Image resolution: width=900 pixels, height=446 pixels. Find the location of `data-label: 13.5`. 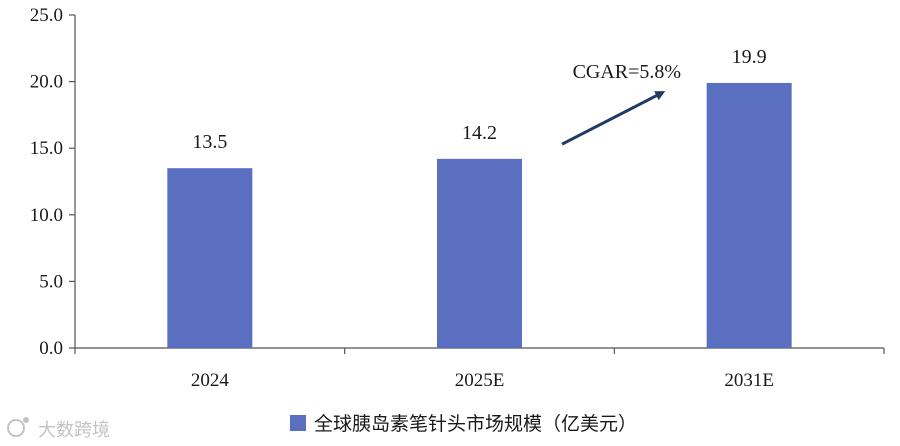

data-label: 13.5 is located at coordinates (209, 142).